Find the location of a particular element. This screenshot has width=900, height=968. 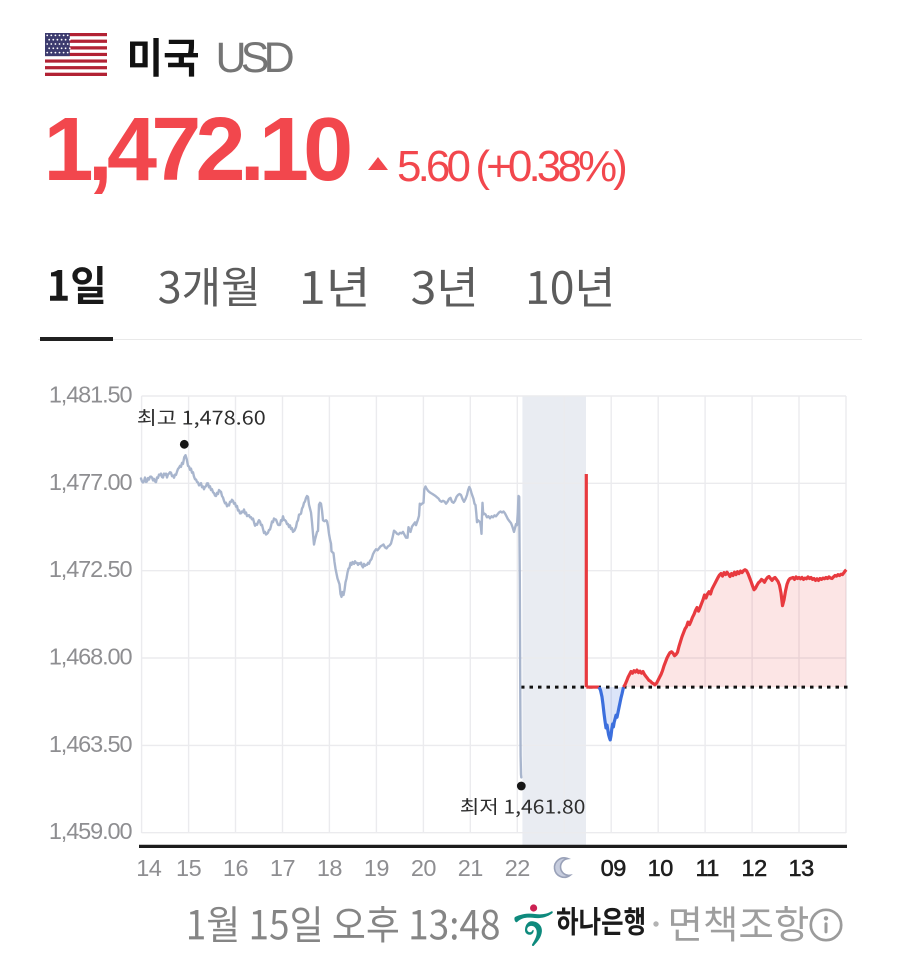

svg-text: 13 is located at coordinates (802, 868).